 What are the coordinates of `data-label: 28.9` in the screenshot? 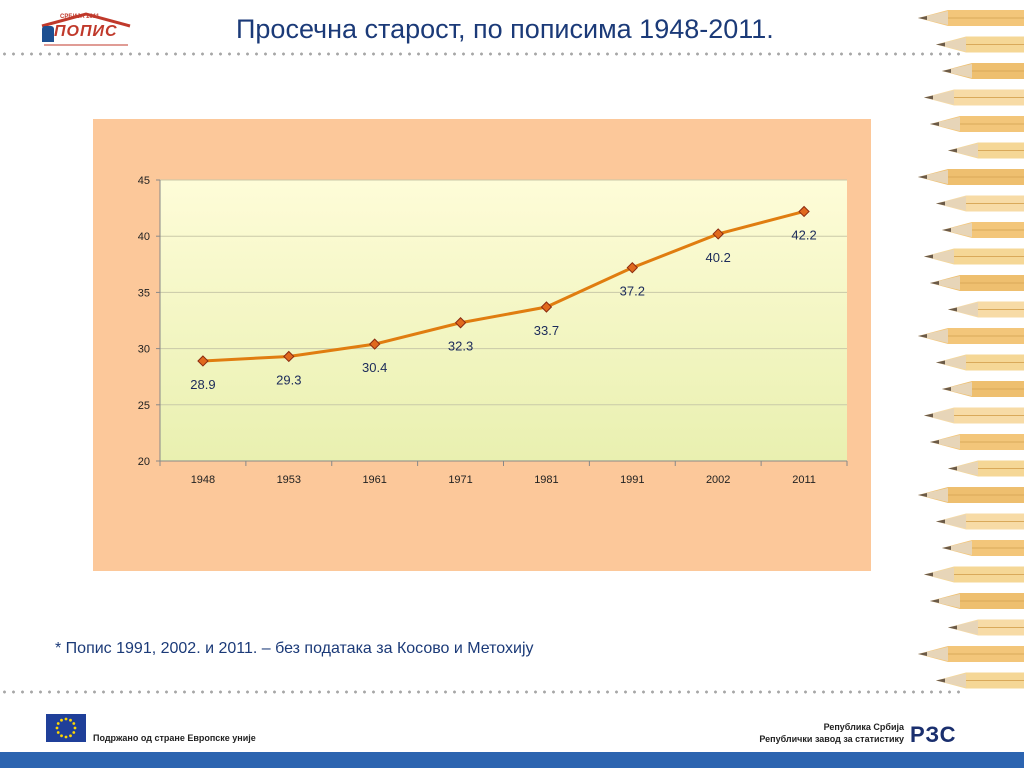 It's located at (202, 384).